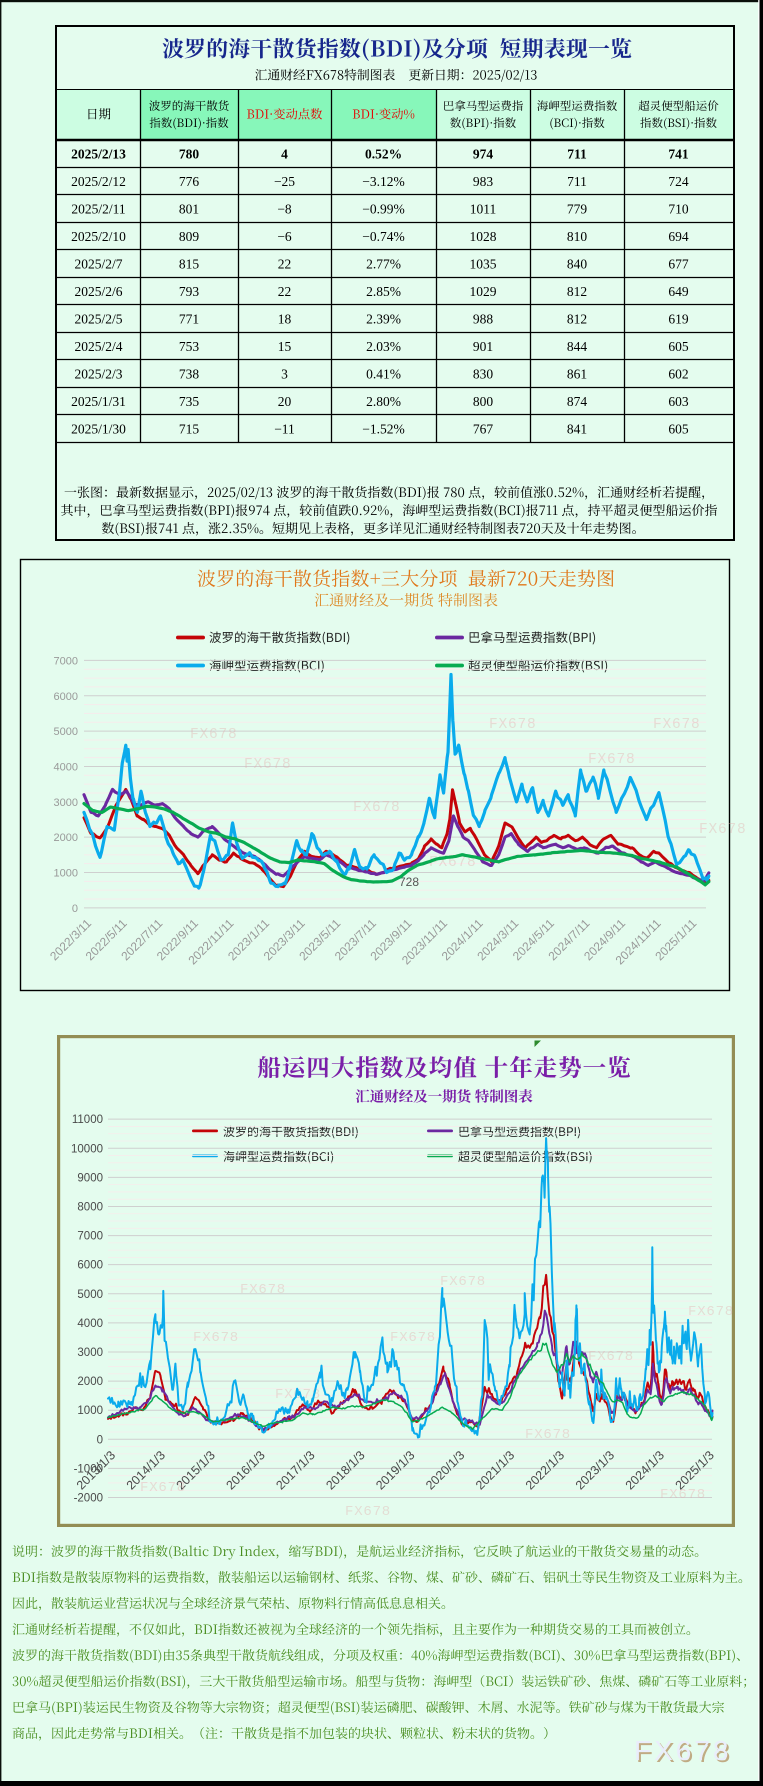 This screenshot has width=763, height=1786. What do you see at coordinates (483, 373) in the screenshot?
I see `svg-text: 830` at bounding box center [483, 373].